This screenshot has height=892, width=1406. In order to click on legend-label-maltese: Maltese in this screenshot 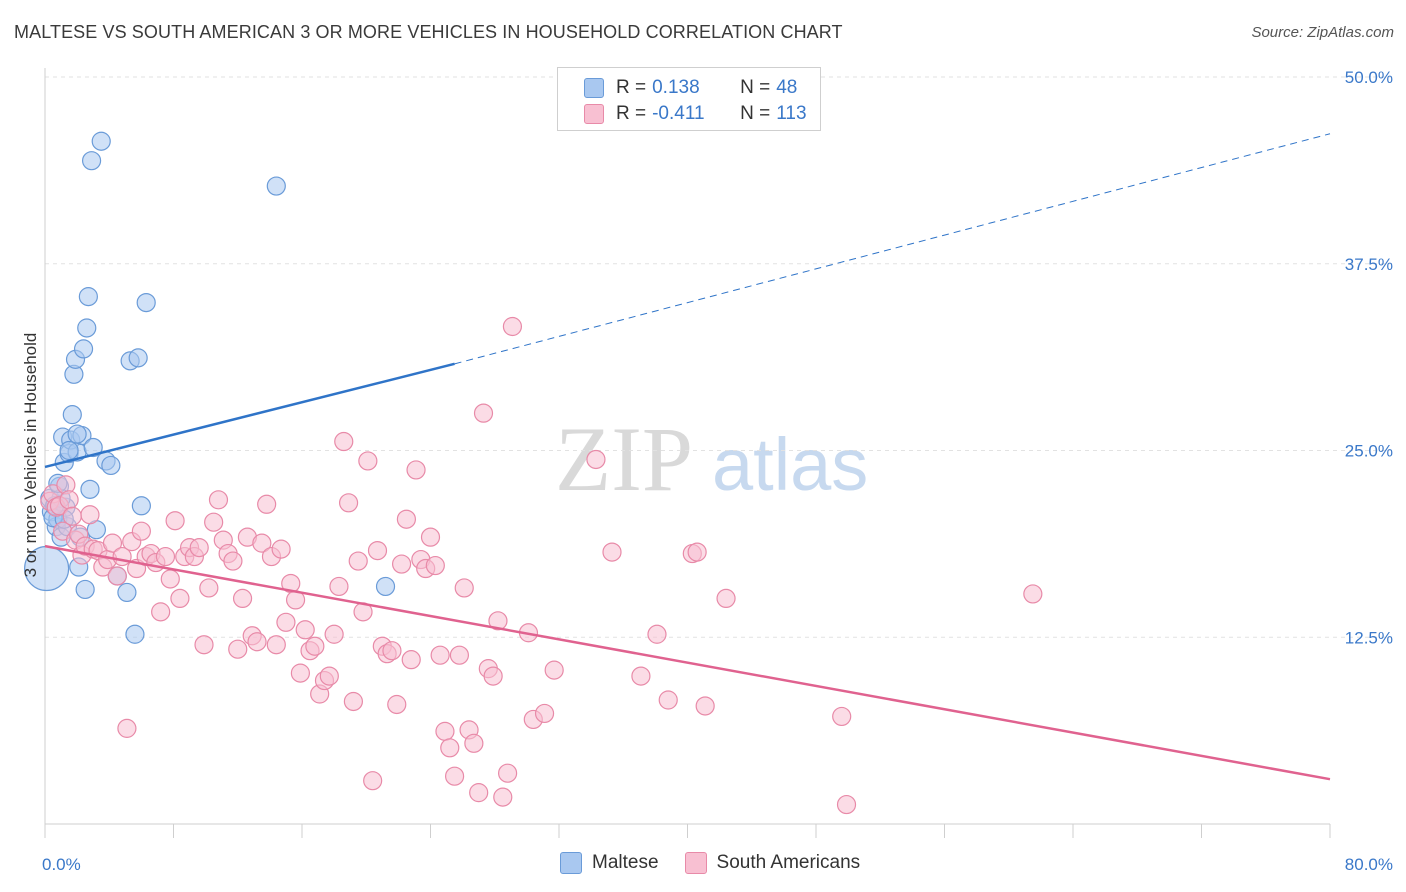, I will do `click(625, 862)`.